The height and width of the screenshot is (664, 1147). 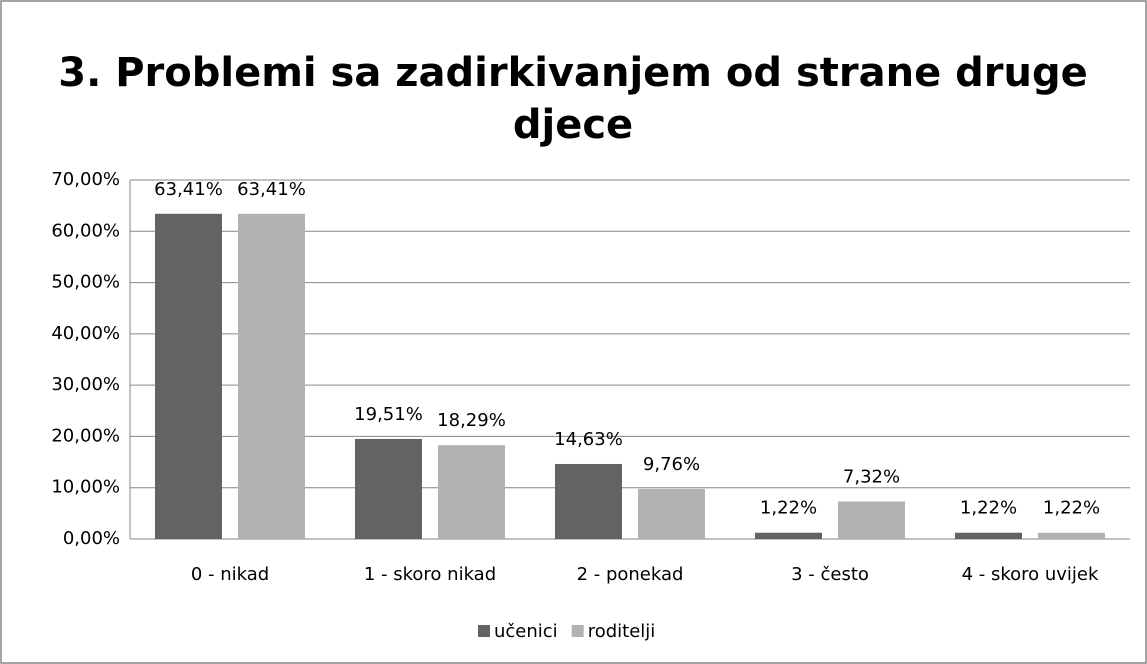 I want to click on legend-label: roditelji, so click(x=622, y=631).